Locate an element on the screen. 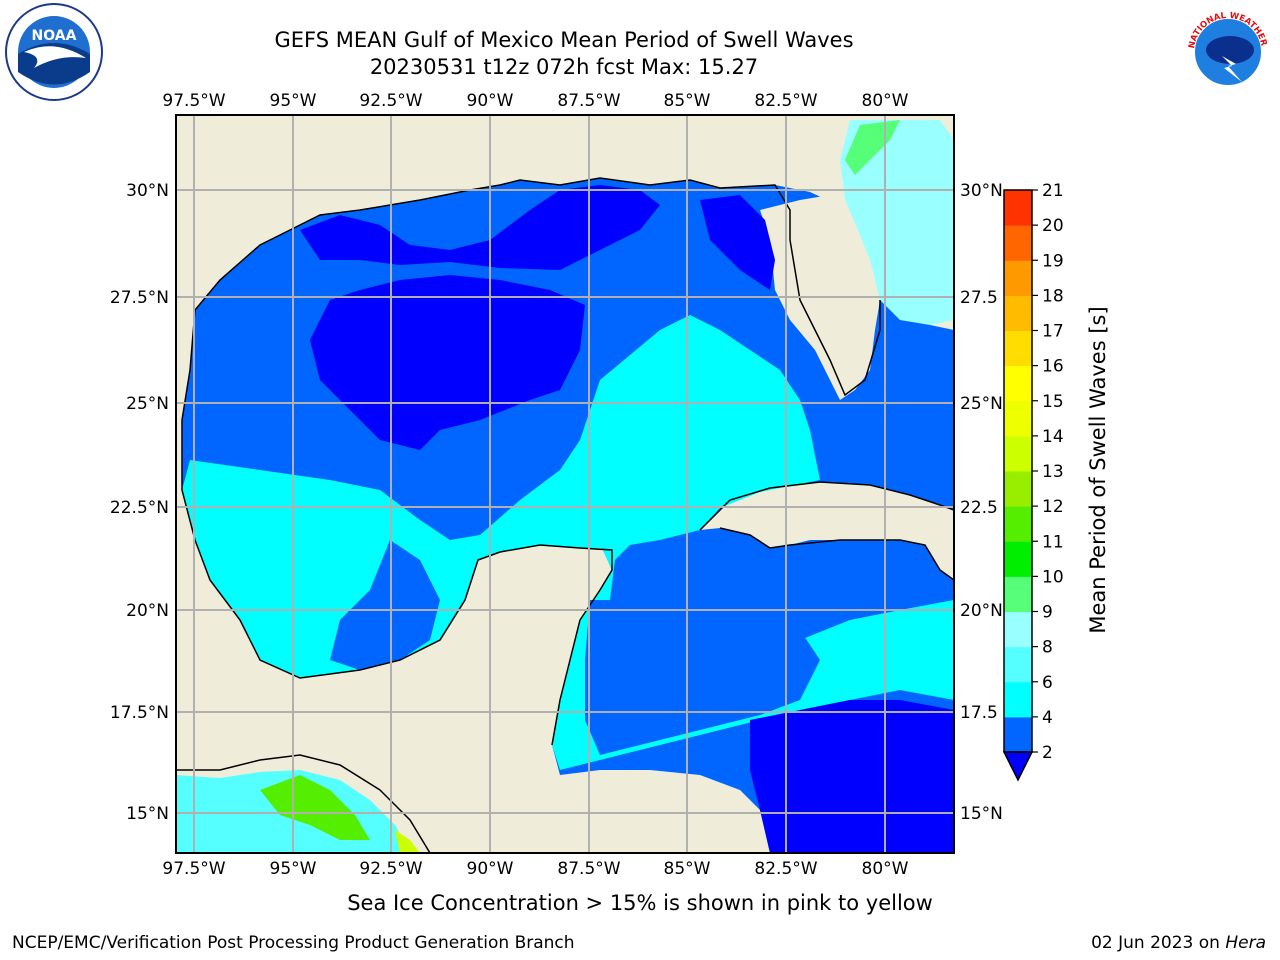  footer-date: 02 Jun 2023 on Hera is located at coordinates (1178, 943).